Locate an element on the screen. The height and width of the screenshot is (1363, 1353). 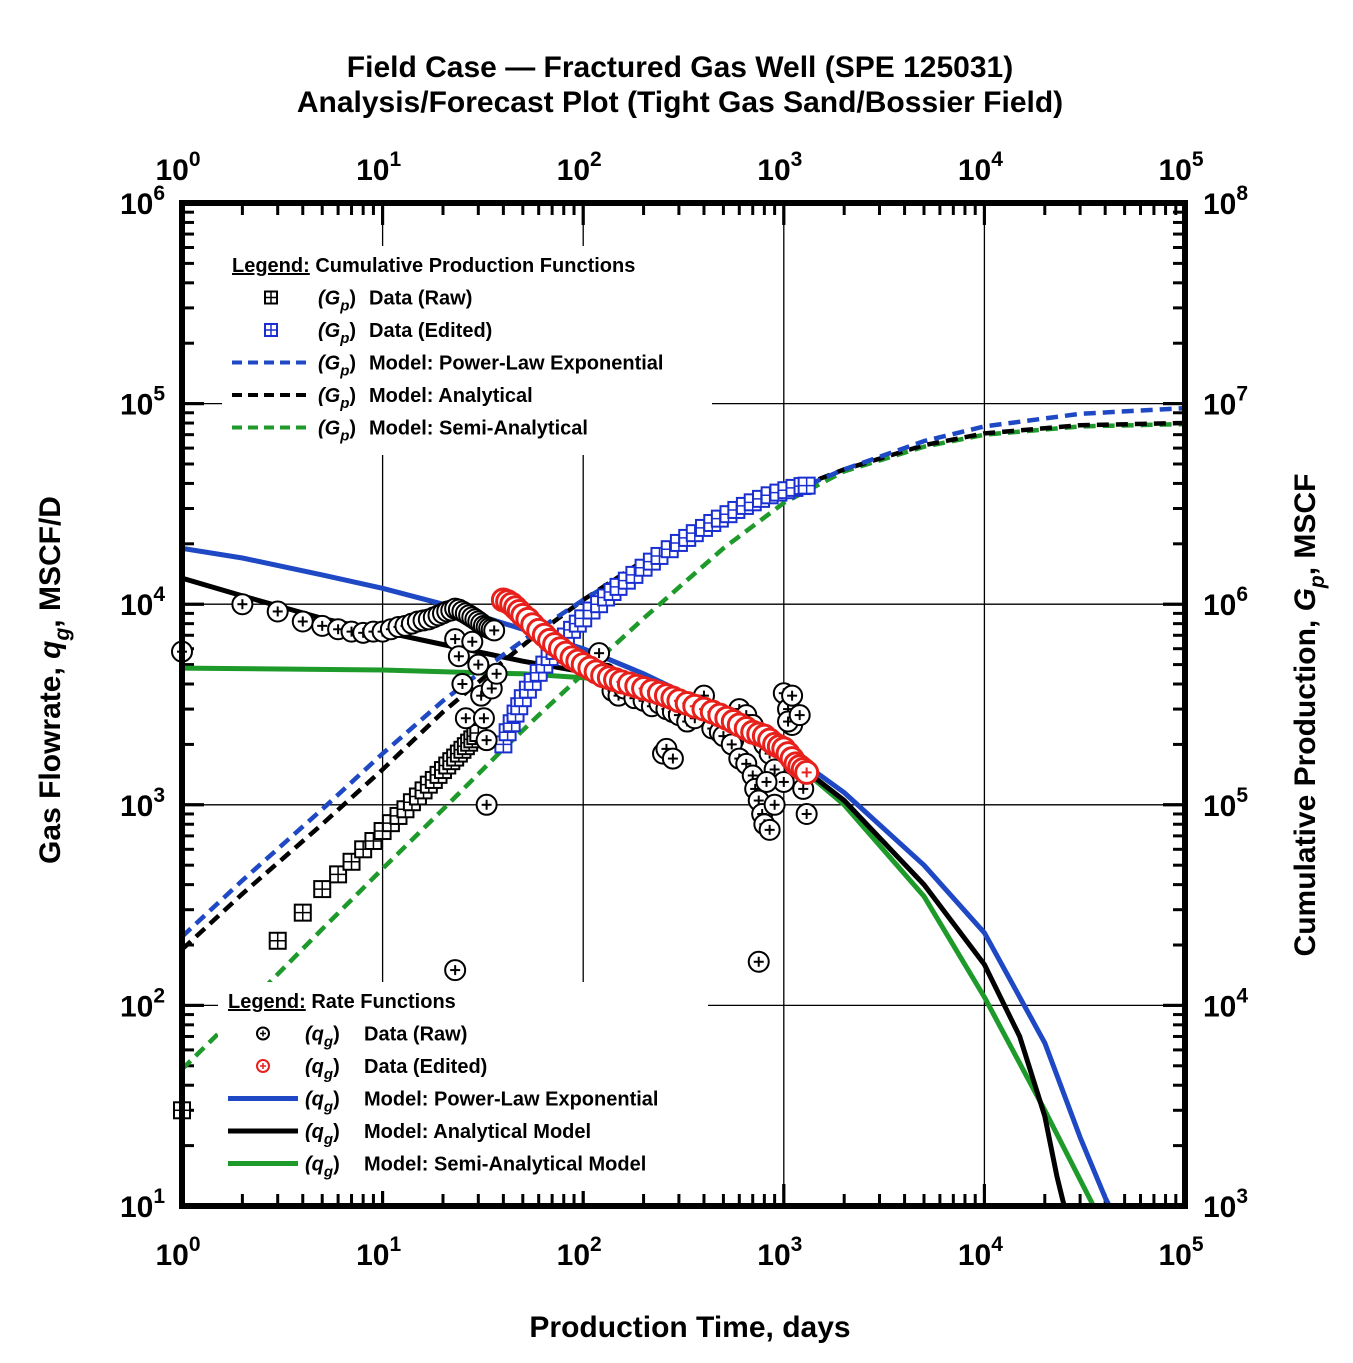
y2-tick-label-text: 10⁴ is located at coordinates (1225, 1003).